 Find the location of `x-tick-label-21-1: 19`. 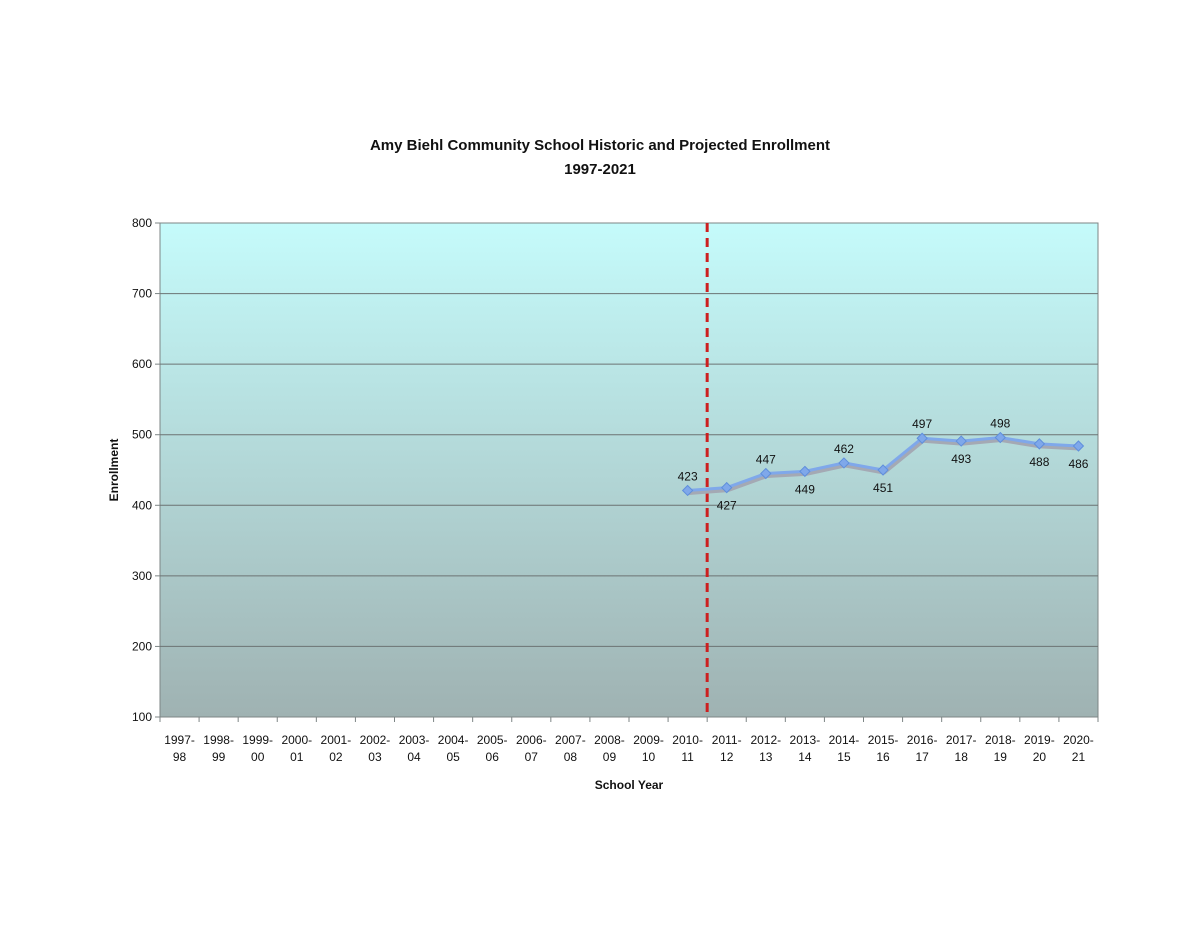

x-tick-label-21-1: 19 is located at coordinates (1001, 757).